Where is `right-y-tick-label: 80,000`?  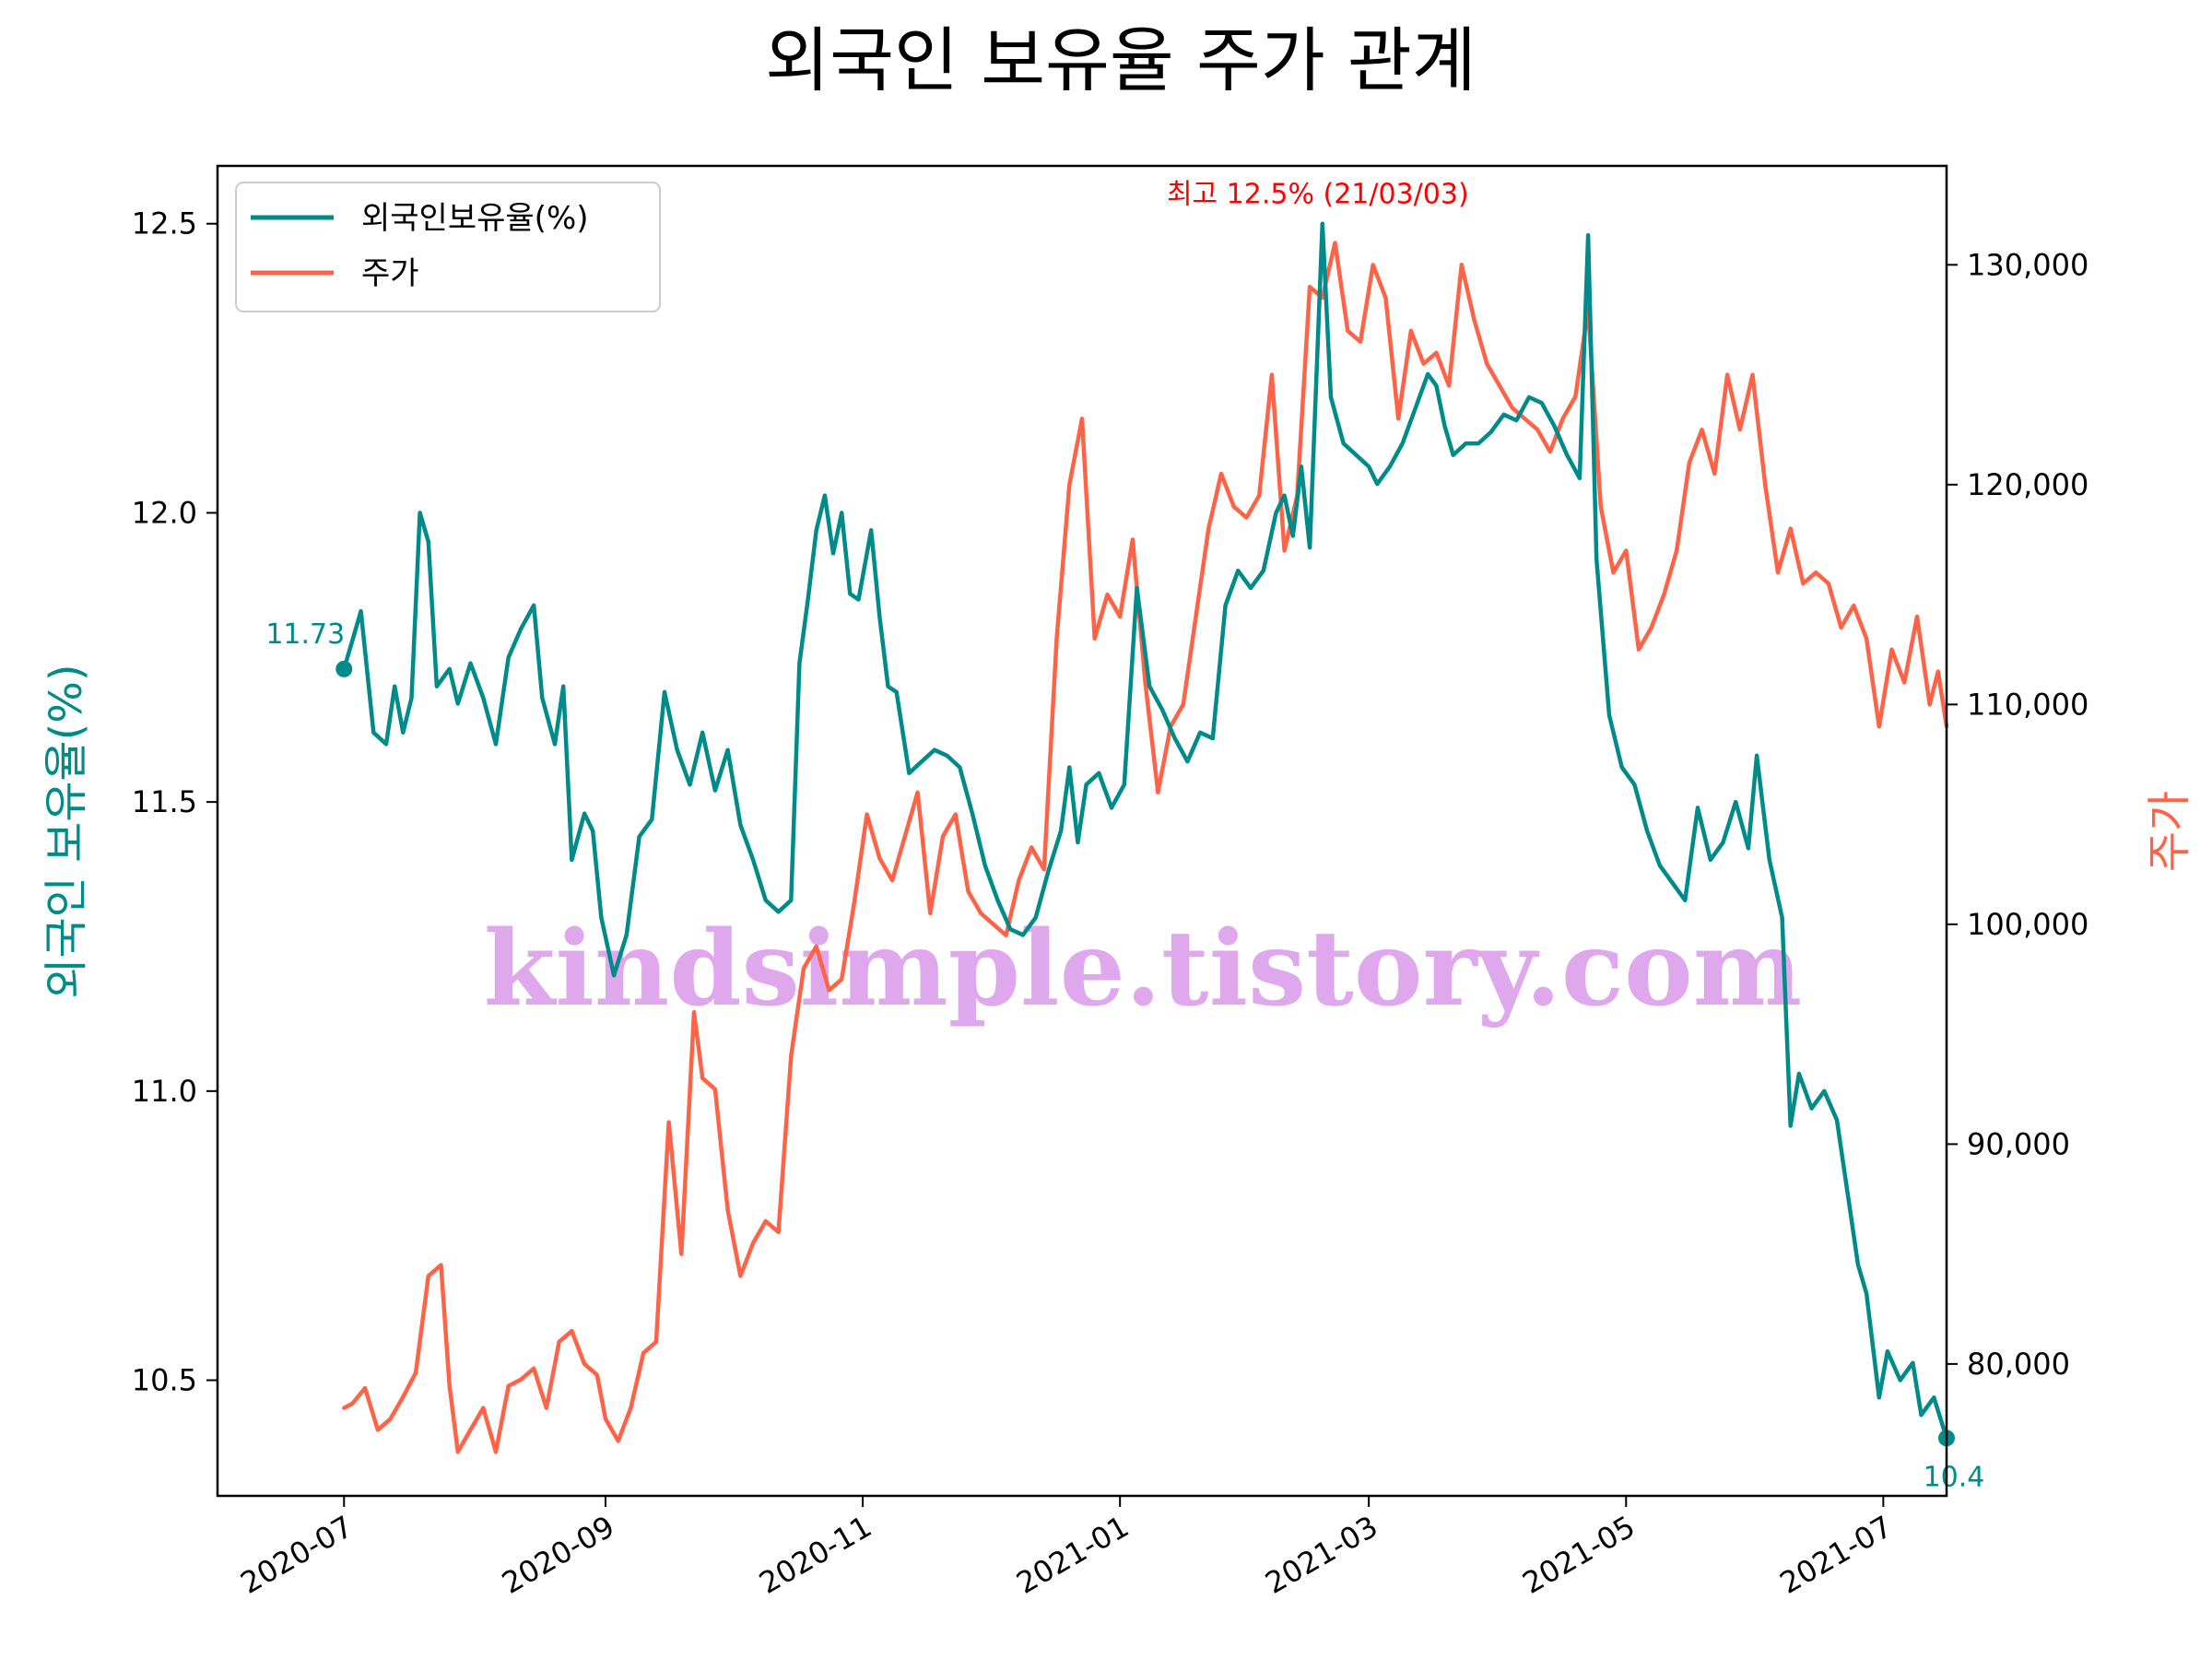
right-y-tick-label: 80,000 is located at coordinates (2018, 1364).